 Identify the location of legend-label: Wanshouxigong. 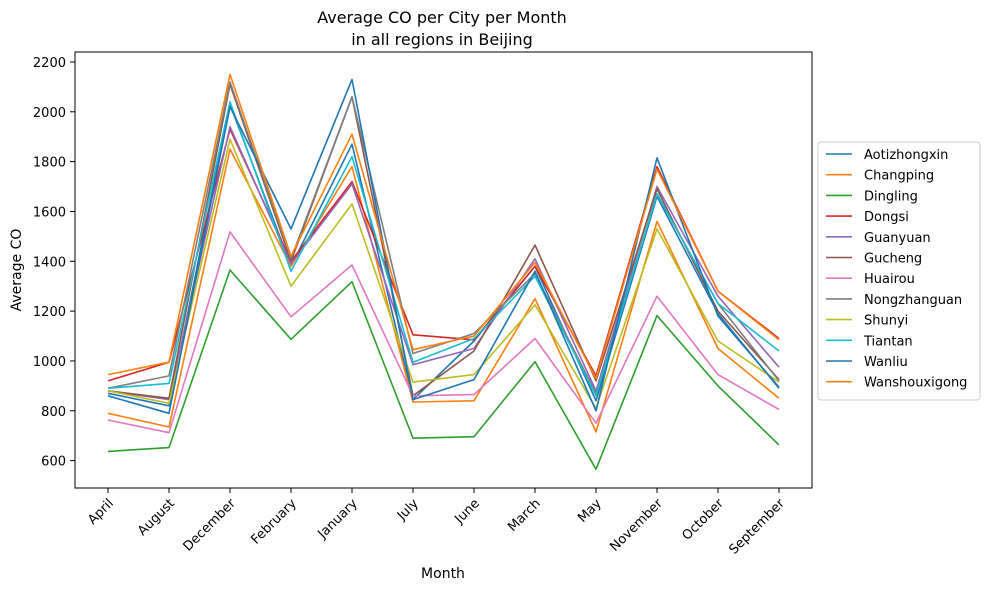
(915, 383).